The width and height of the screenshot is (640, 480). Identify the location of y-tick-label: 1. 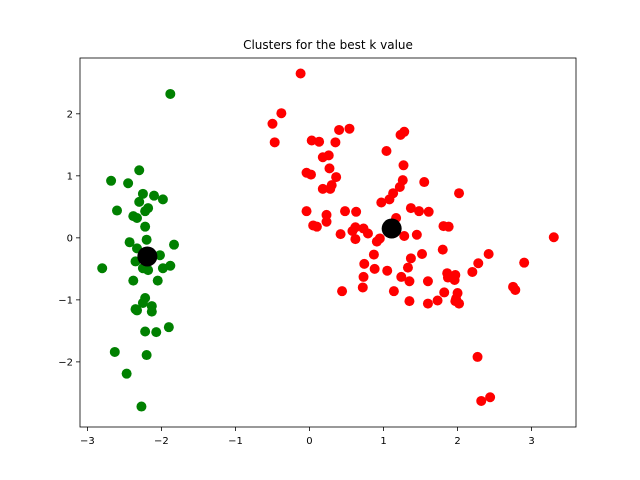
(70, 176).